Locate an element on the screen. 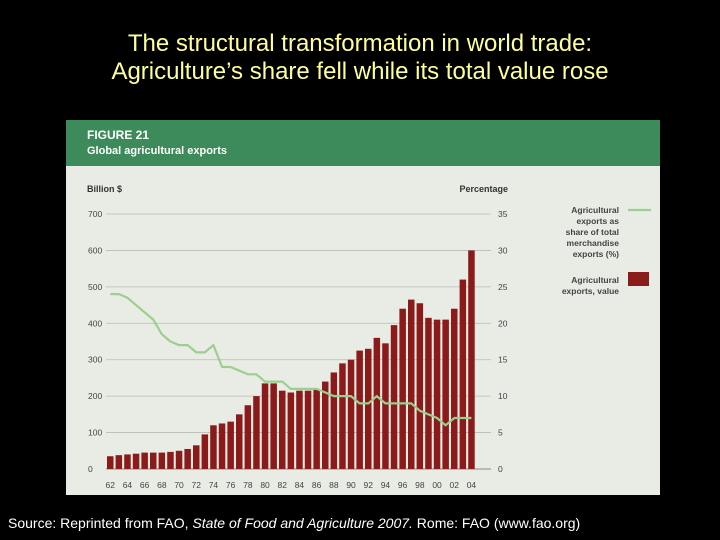 This screenshot has width=720, height=540. left-axis-title: Billion $ is located at coordinates (104, 189).